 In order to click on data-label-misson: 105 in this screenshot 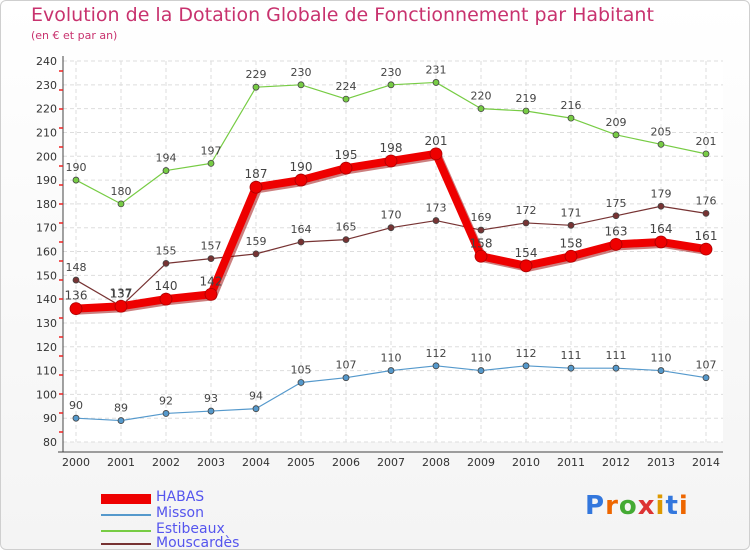, I will do `click(301, 369)`.